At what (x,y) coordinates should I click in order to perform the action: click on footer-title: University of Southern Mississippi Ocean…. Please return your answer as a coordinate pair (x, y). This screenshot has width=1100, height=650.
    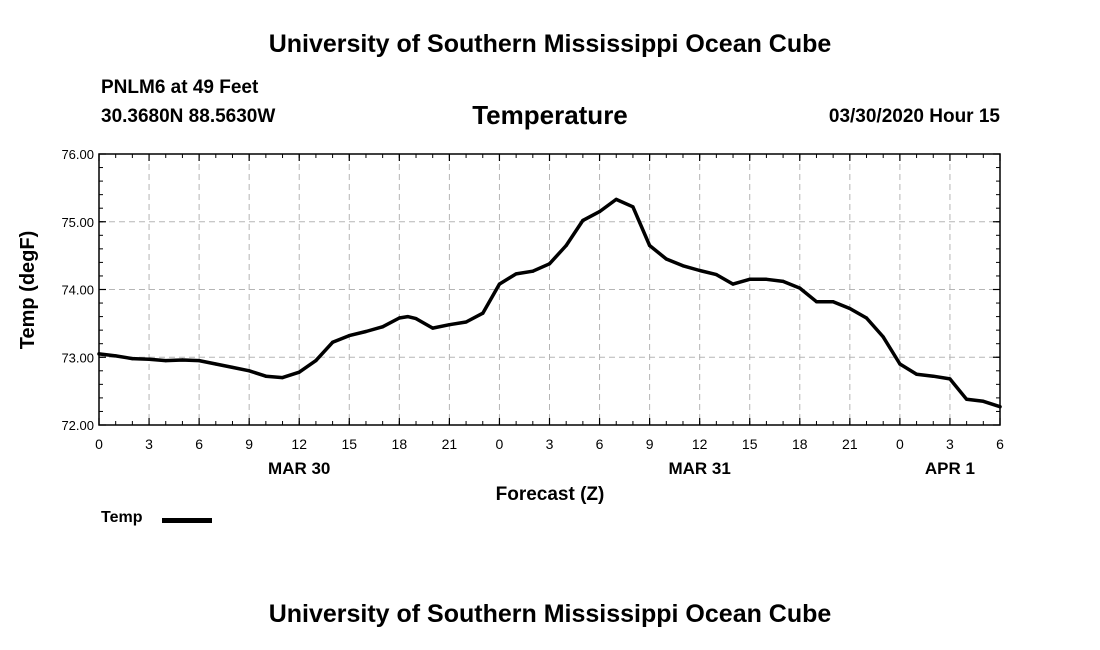
    Looking at the image, I should click on (550, 614).